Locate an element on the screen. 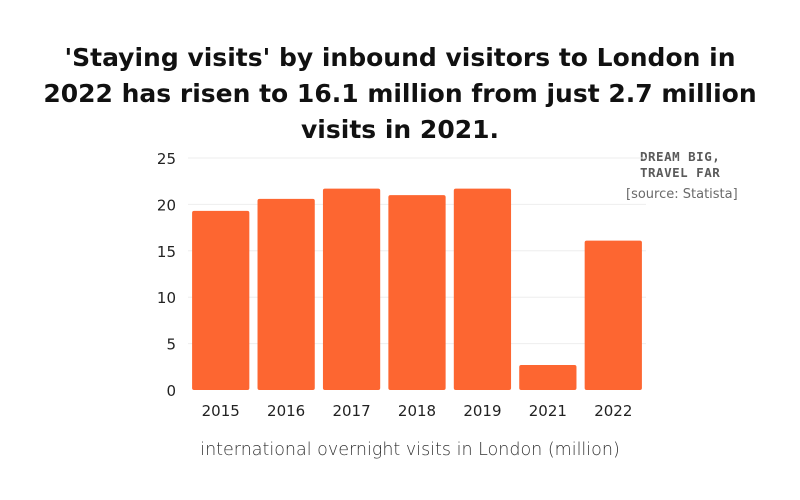  x-tick-label: 2022 is located at coordinates (613, 411).